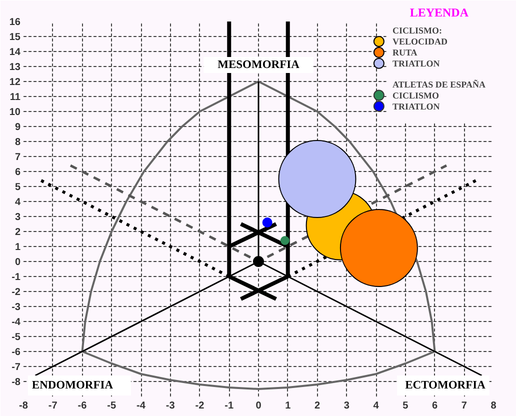 This screenshot has height=416, width=516. What do you see at coordinates (439, 13) in the screenshot?
I see `legend-title: LEYENDA` at bounding box center [439, 13].